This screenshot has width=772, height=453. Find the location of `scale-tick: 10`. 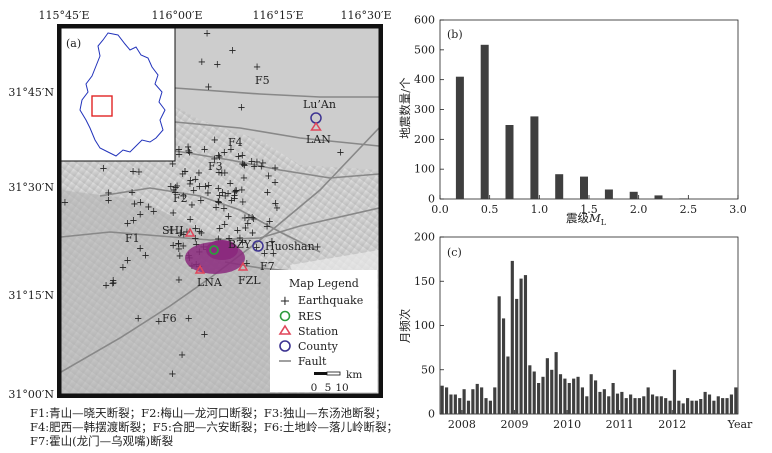

scale-tick: 10 is located at coordinates (341, 388).